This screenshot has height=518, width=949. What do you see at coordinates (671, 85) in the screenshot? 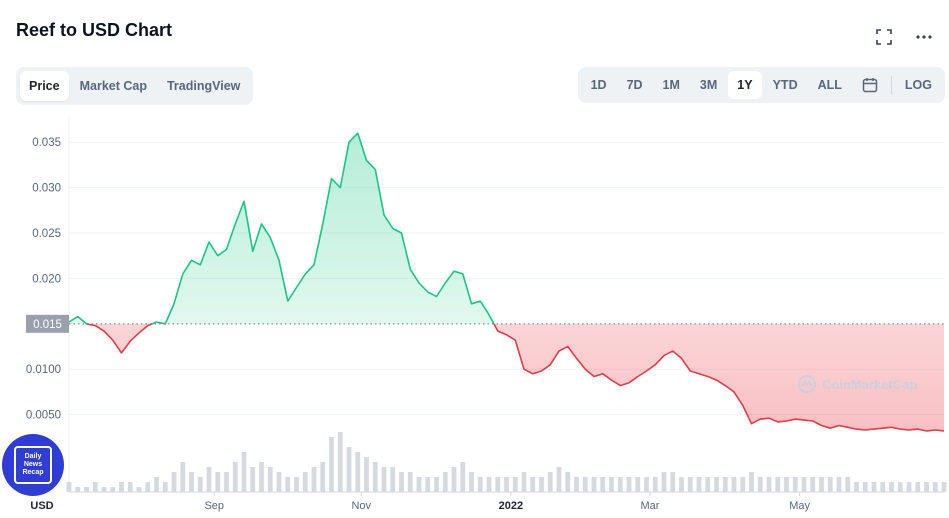
I see `tab-1m: 1M` at bounding box center [671, 85].